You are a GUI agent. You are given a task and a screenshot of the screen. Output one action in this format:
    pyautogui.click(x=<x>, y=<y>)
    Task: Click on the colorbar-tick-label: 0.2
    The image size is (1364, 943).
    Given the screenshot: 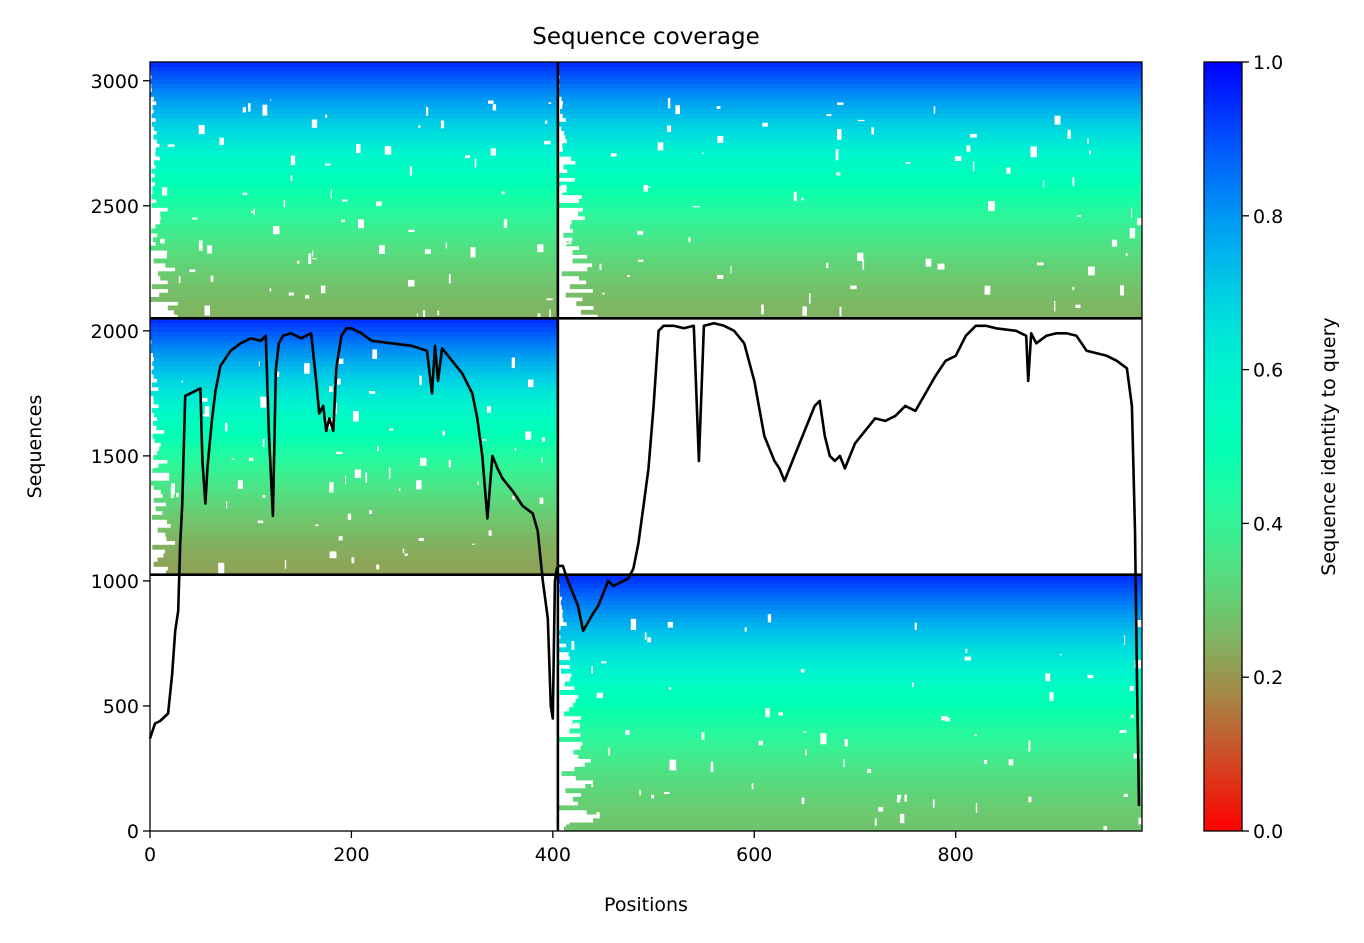 What is the action you would take?
    pyautogui.click(x=1268, y=678)
    